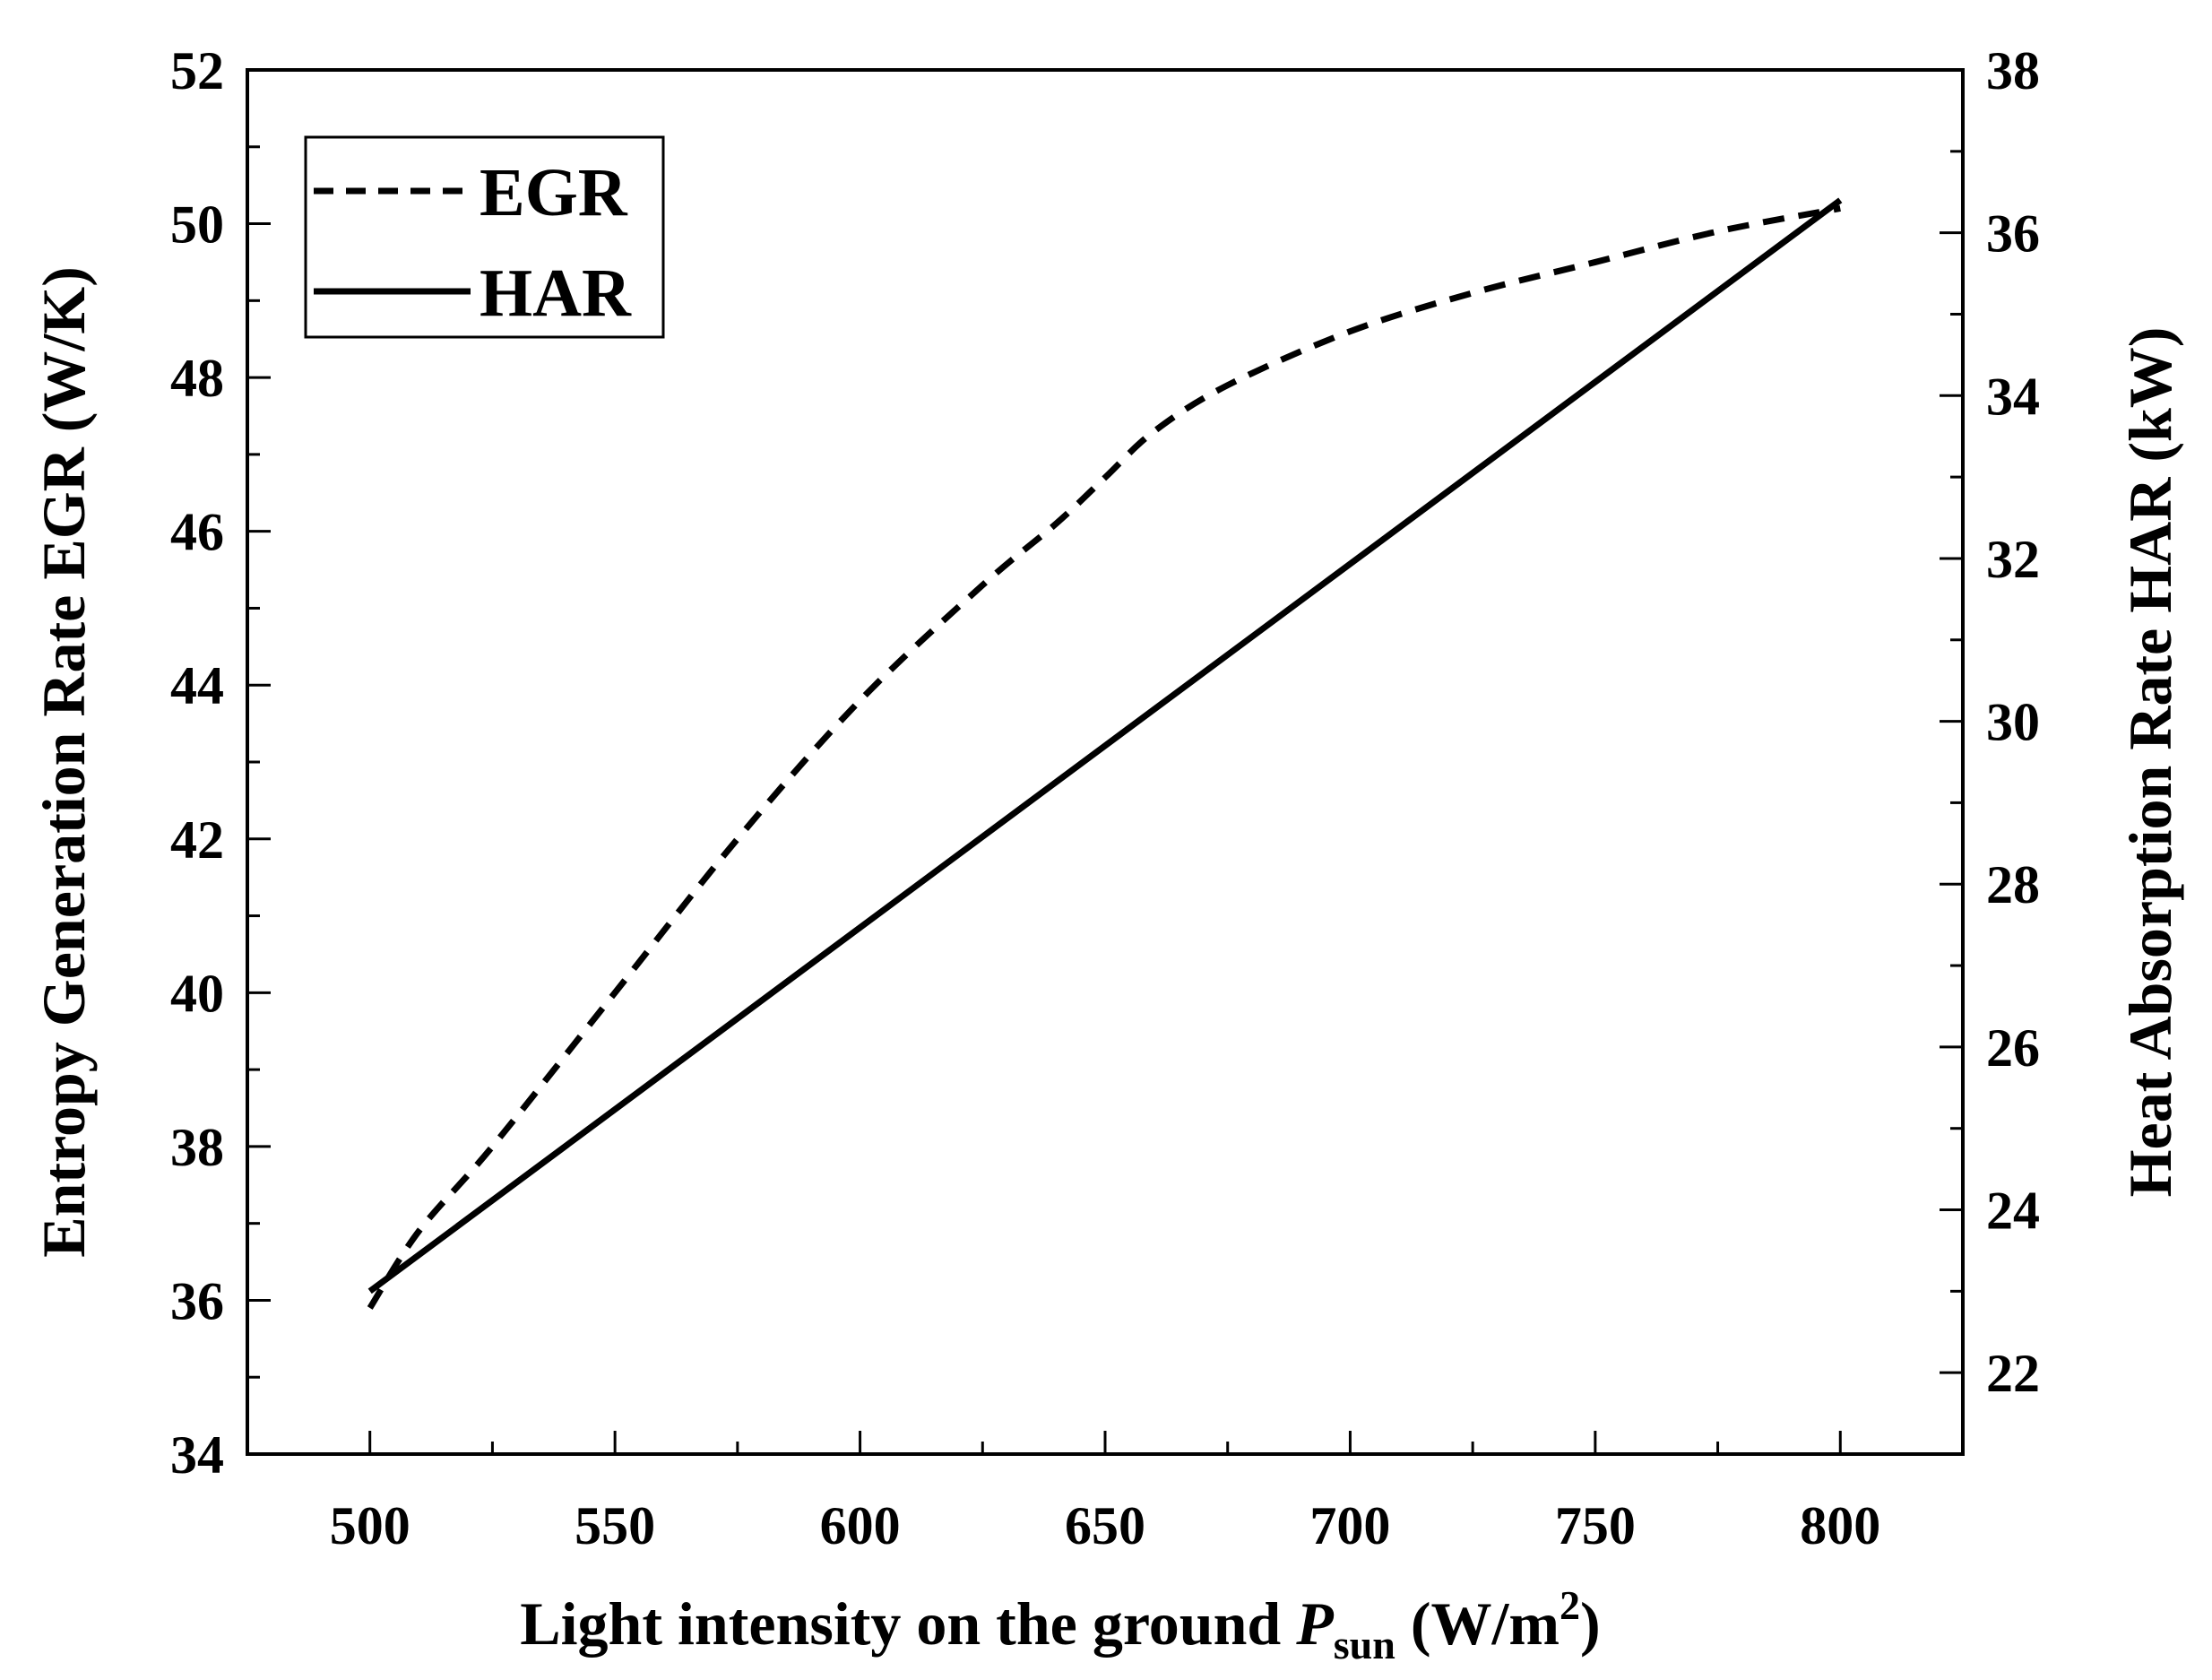 This screenshot has width=2212, height=1680. What do you see at coordinates (197, 840) in the screenshot?
I see `y-left-tick-label: 42` at bounding box center [197, 840].